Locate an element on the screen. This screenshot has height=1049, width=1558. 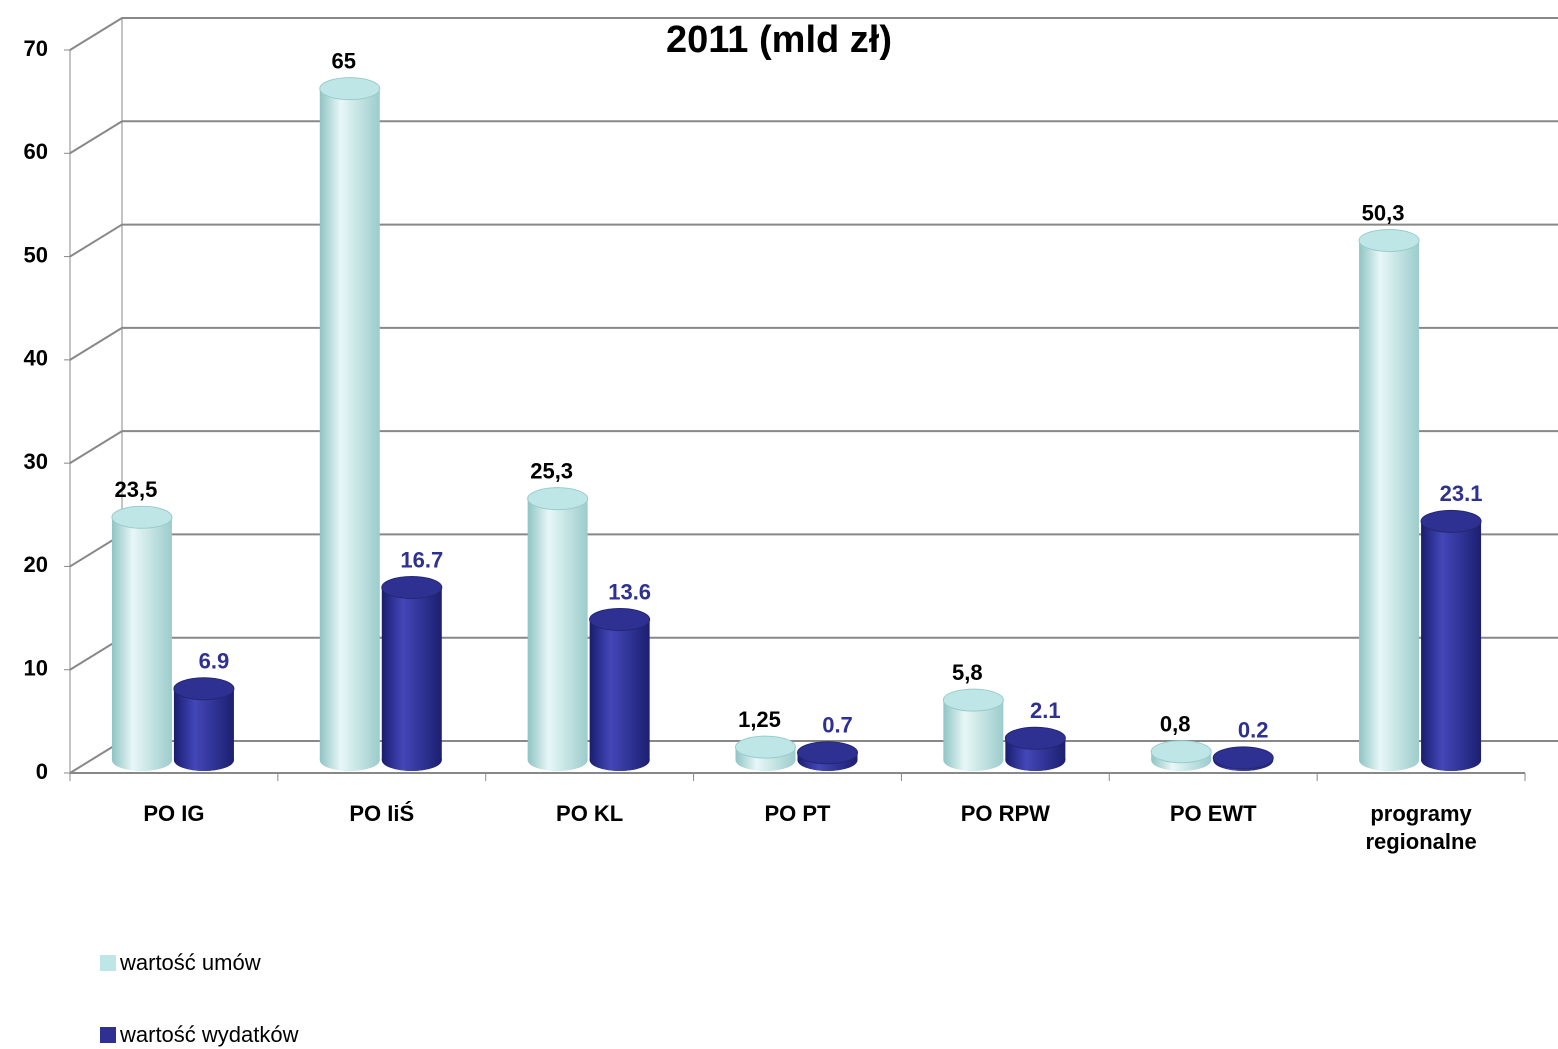
y-tick-label: 0 is located at coordinates (42, 771).